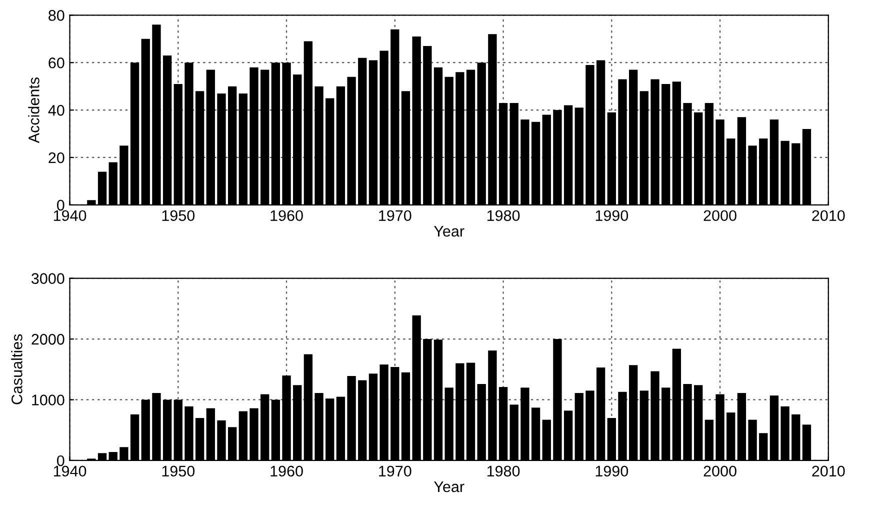 This screenshot has height=506, width=872. Describe the element at coordinates (16, 369) in the screenshot. I see `y-axis-title: Casualties` at that location.